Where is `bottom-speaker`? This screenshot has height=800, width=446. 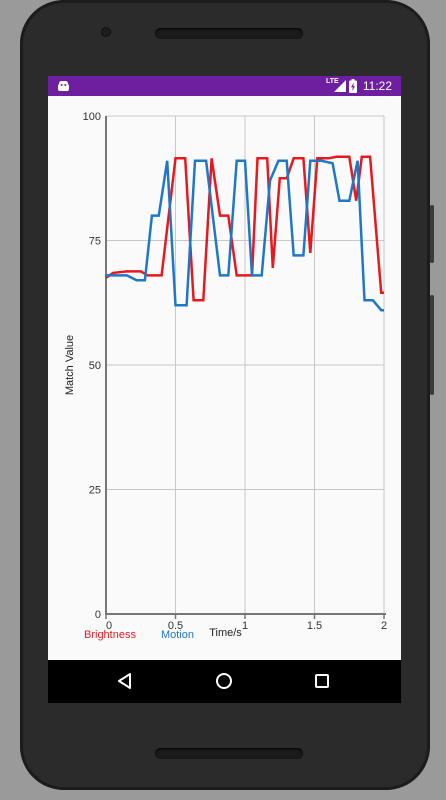 bottom-speaker is located at coordinates (229, 753).